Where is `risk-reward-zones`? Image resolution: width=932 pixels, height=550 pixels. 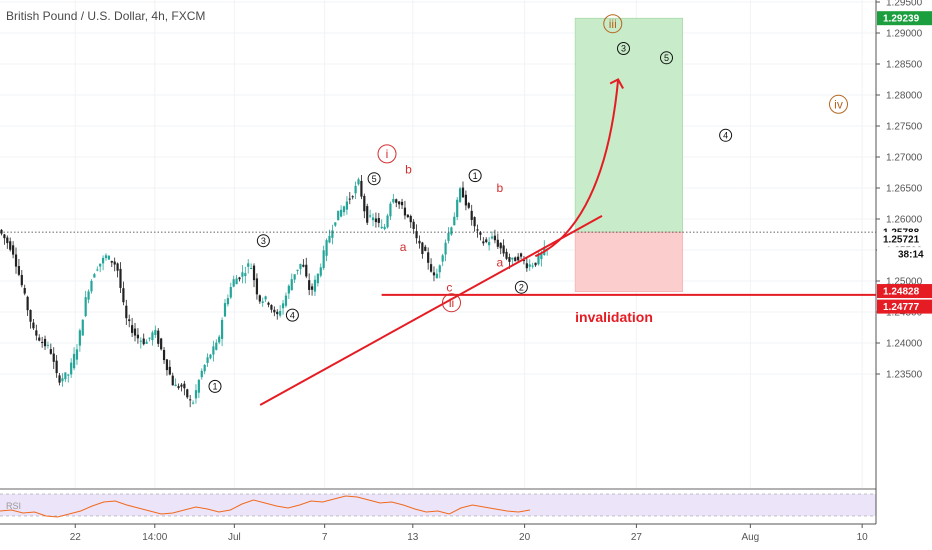 risk-reward-zones is located at coordinates (628, 154).